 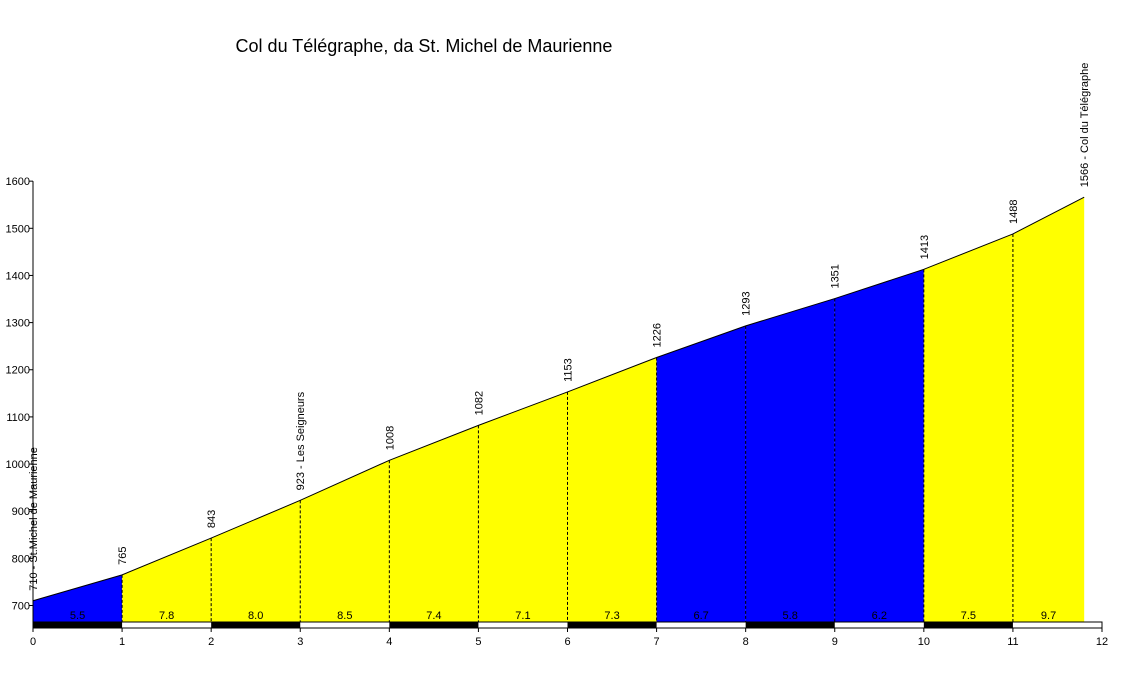 I want to click on gradient-label-10: 6.2, so click(x=879, y=616).